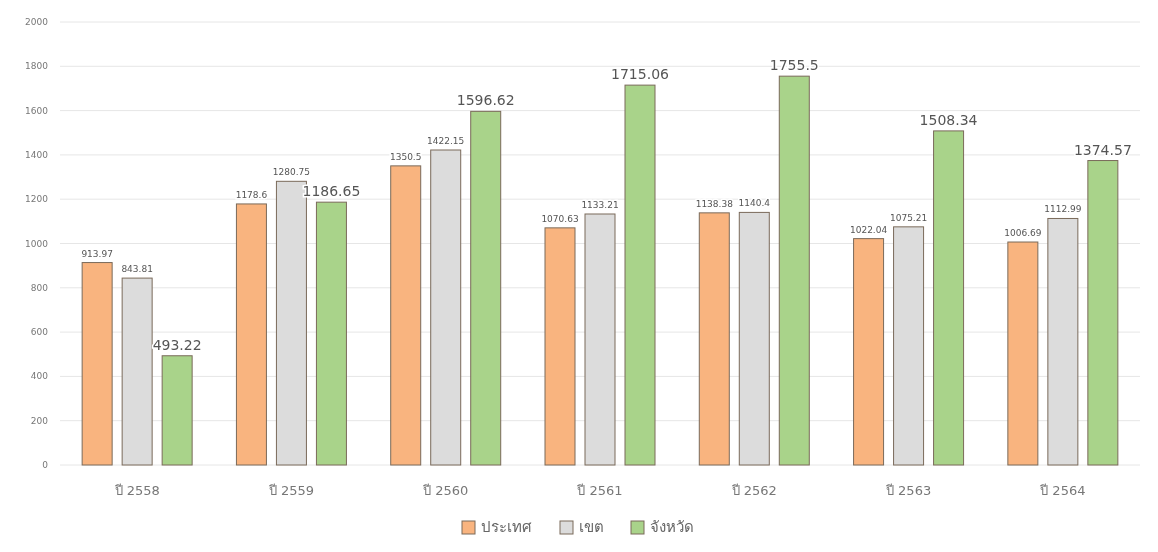  What do you see at coordinates (136, 490) in the screenshot?
I see `x-tick-label: ปี 2558` at bounding box center [136, 490].